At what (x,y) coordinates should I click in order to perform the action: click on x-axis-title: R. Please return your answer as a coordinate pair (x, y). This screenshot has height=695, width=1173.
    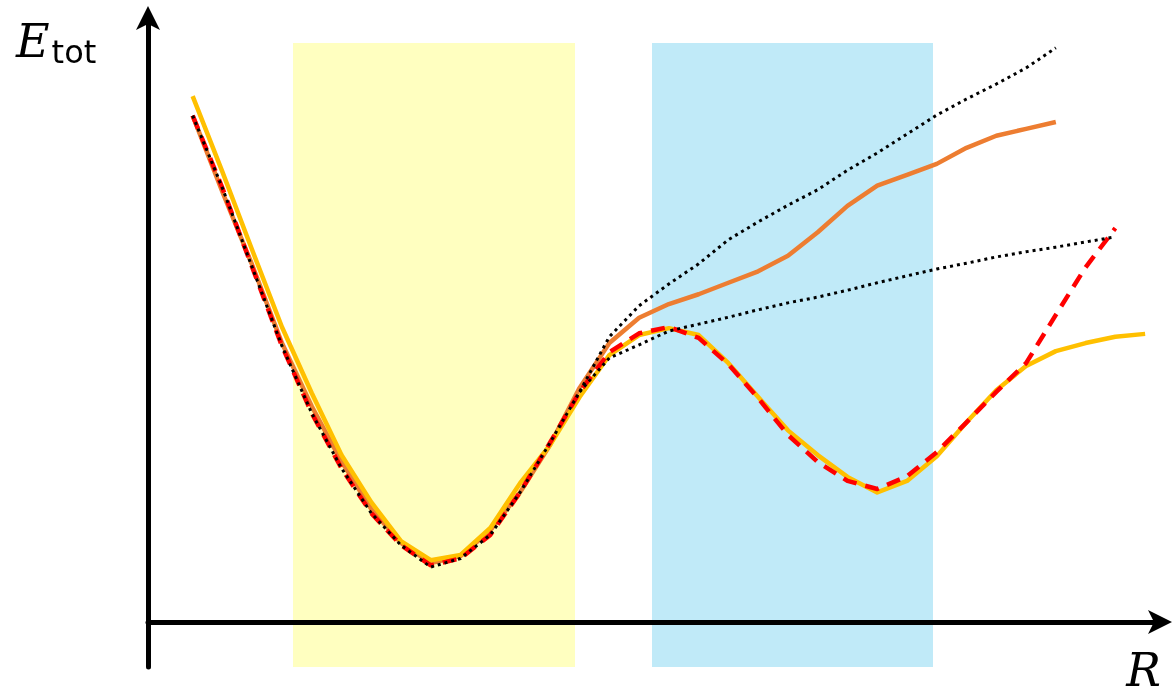
    Looking at the image, I should click on (1143, 669).